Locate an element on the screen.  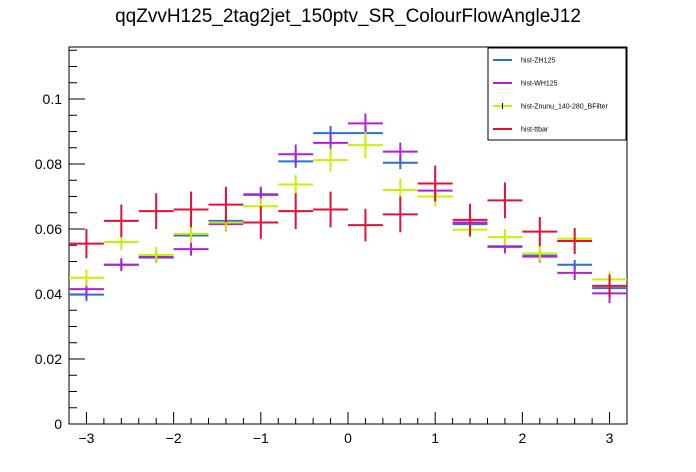
x-tick-label: −2 is located at coordinates (174, 438).